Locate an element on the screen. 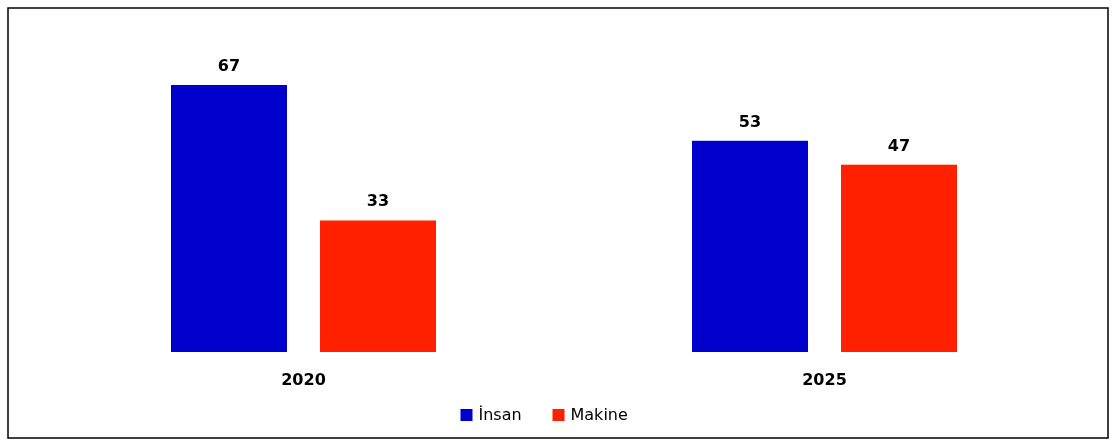 This screenshot has height=446, width=1115. data-label: 67 is located at coordinates (229, 65).